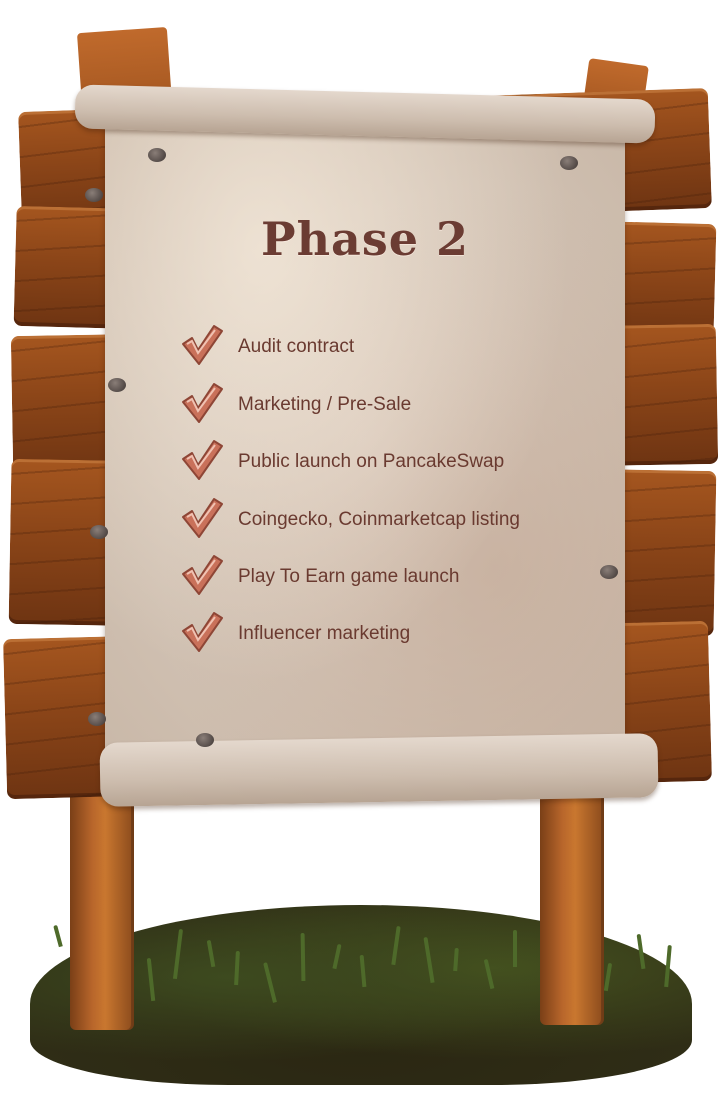 This screenshot has width=728, height=1094. Describe the element at coordinates (365, 239) in the screenshot. I see `phase-title: Phase 2` at that location.